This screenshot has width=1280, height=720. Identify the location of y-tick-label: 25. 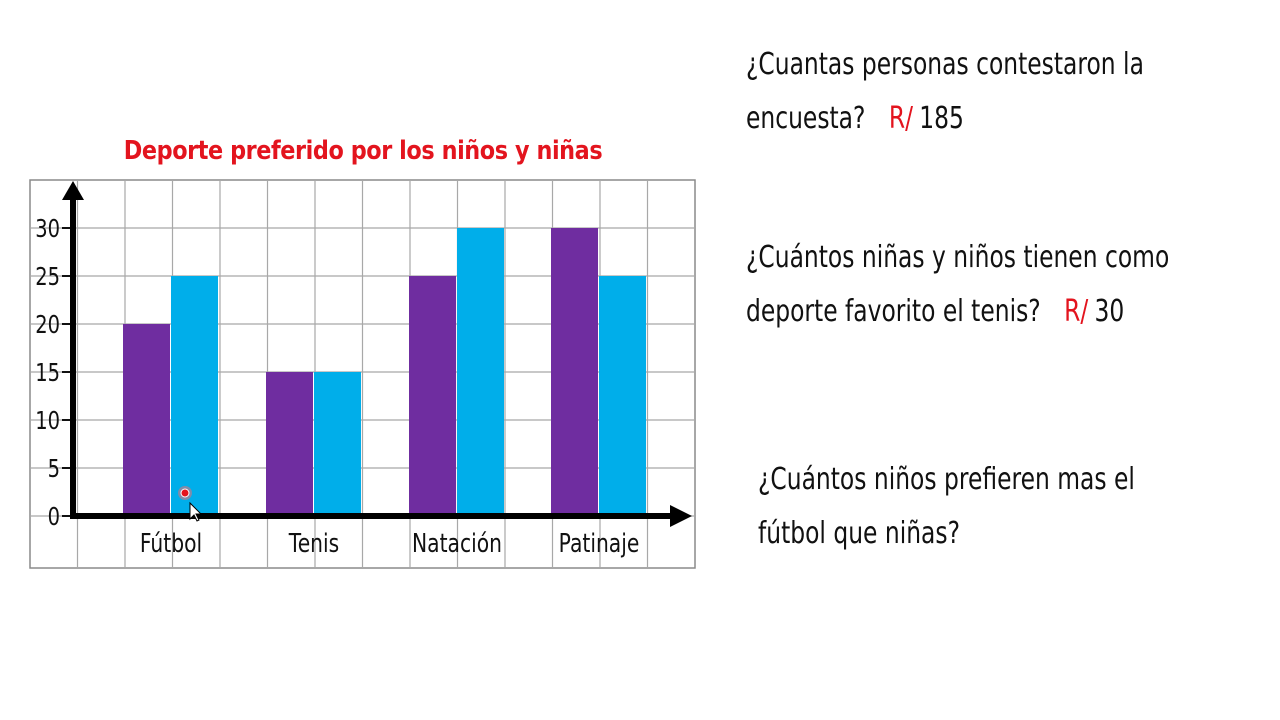
(47, 277).